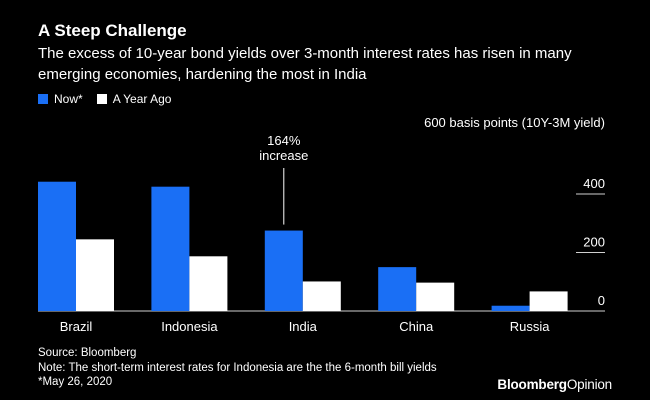 The height and width of the screenshot is (400, 650). Describe the element at coordinates (435, 296) in the screenshot. I see `bar-china-year-ago` at that location.